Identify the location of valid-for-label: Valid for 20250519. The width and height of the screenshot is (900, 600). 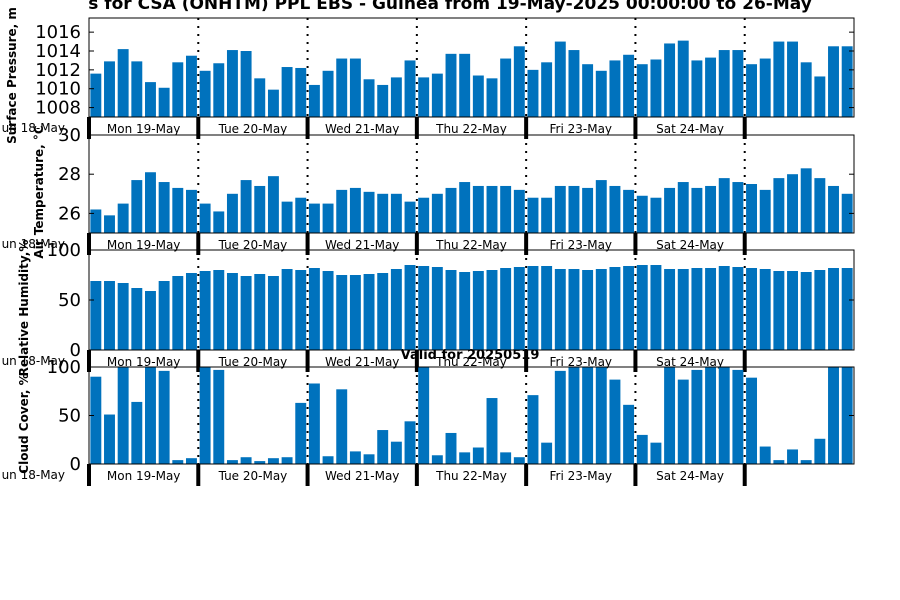
(470, 355).